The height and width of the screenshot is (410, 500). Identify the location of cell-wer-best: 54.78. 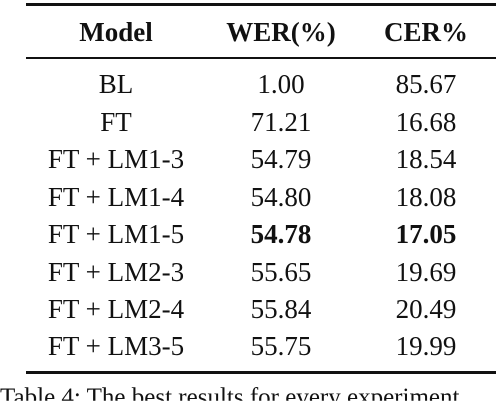
(281, 233).